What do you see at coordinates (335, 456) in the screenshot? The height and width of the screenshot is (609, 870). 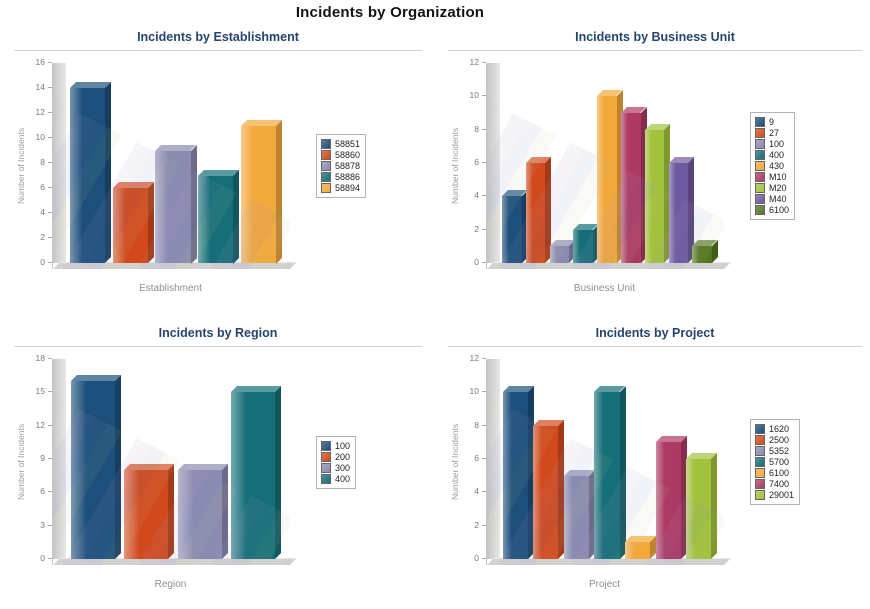 I see `legend-item: 200` at bounding box center [335, 456].